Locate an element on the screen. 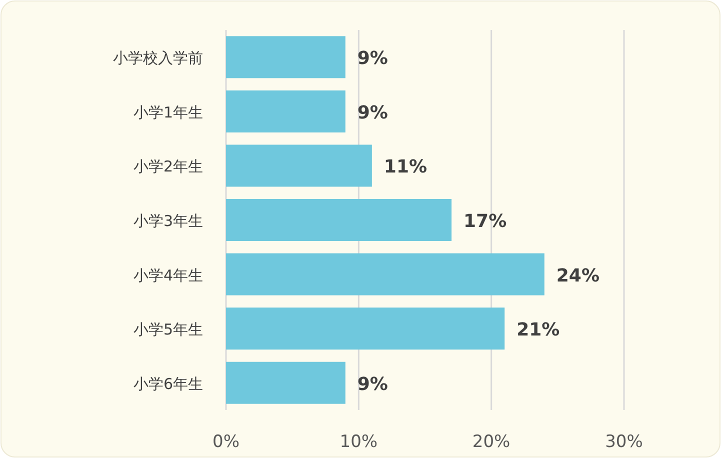 The image size is (725, 460). value-label: 17% is located at coordinates (485, 221).